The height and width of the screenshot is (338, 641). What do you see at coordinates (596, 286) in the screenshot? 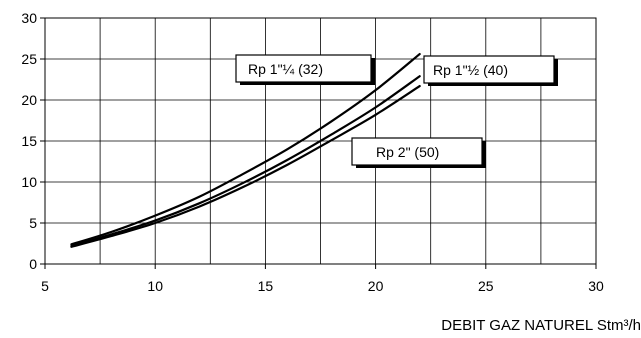
I see `x-tick-label: 30` at bounding box center [596, 286].